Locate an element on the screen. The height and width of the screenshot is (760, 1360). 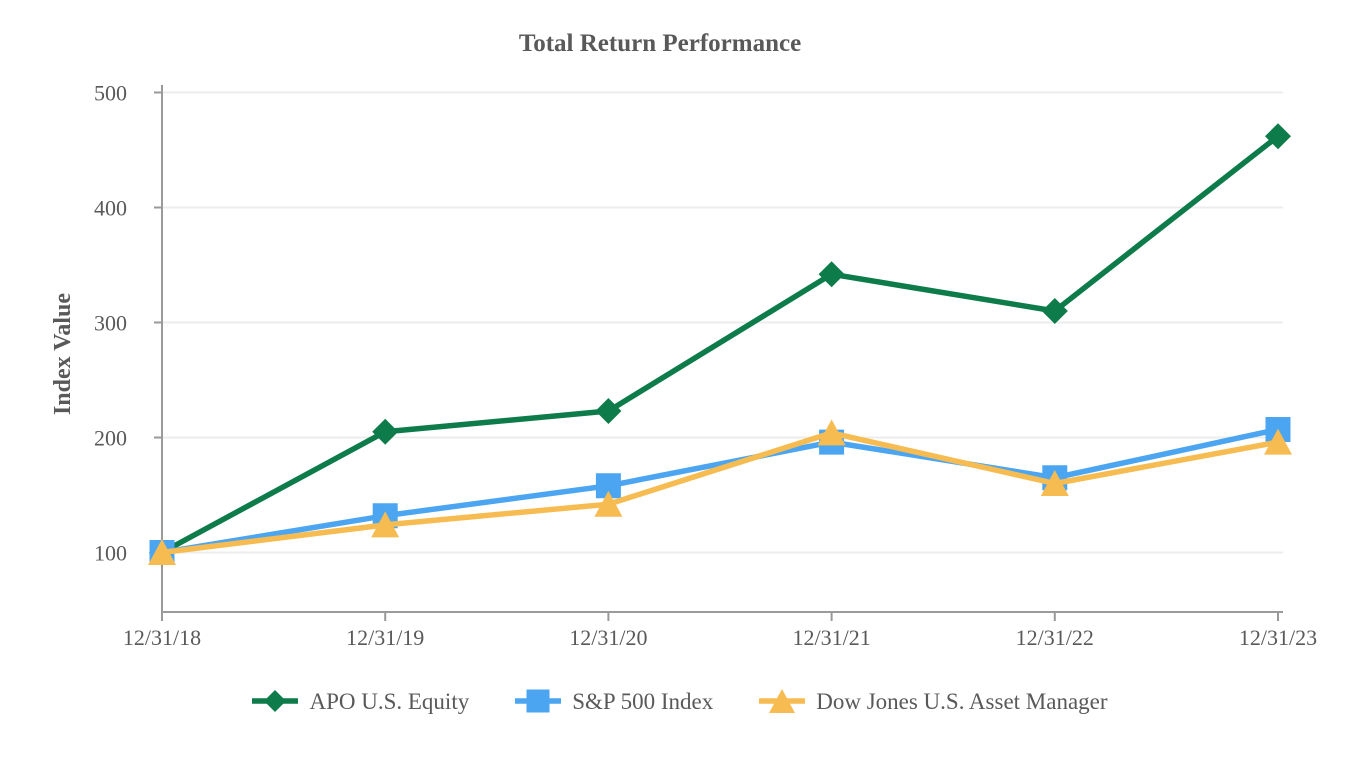
square-legend-marker-icon is located at coordinates (538, 701).